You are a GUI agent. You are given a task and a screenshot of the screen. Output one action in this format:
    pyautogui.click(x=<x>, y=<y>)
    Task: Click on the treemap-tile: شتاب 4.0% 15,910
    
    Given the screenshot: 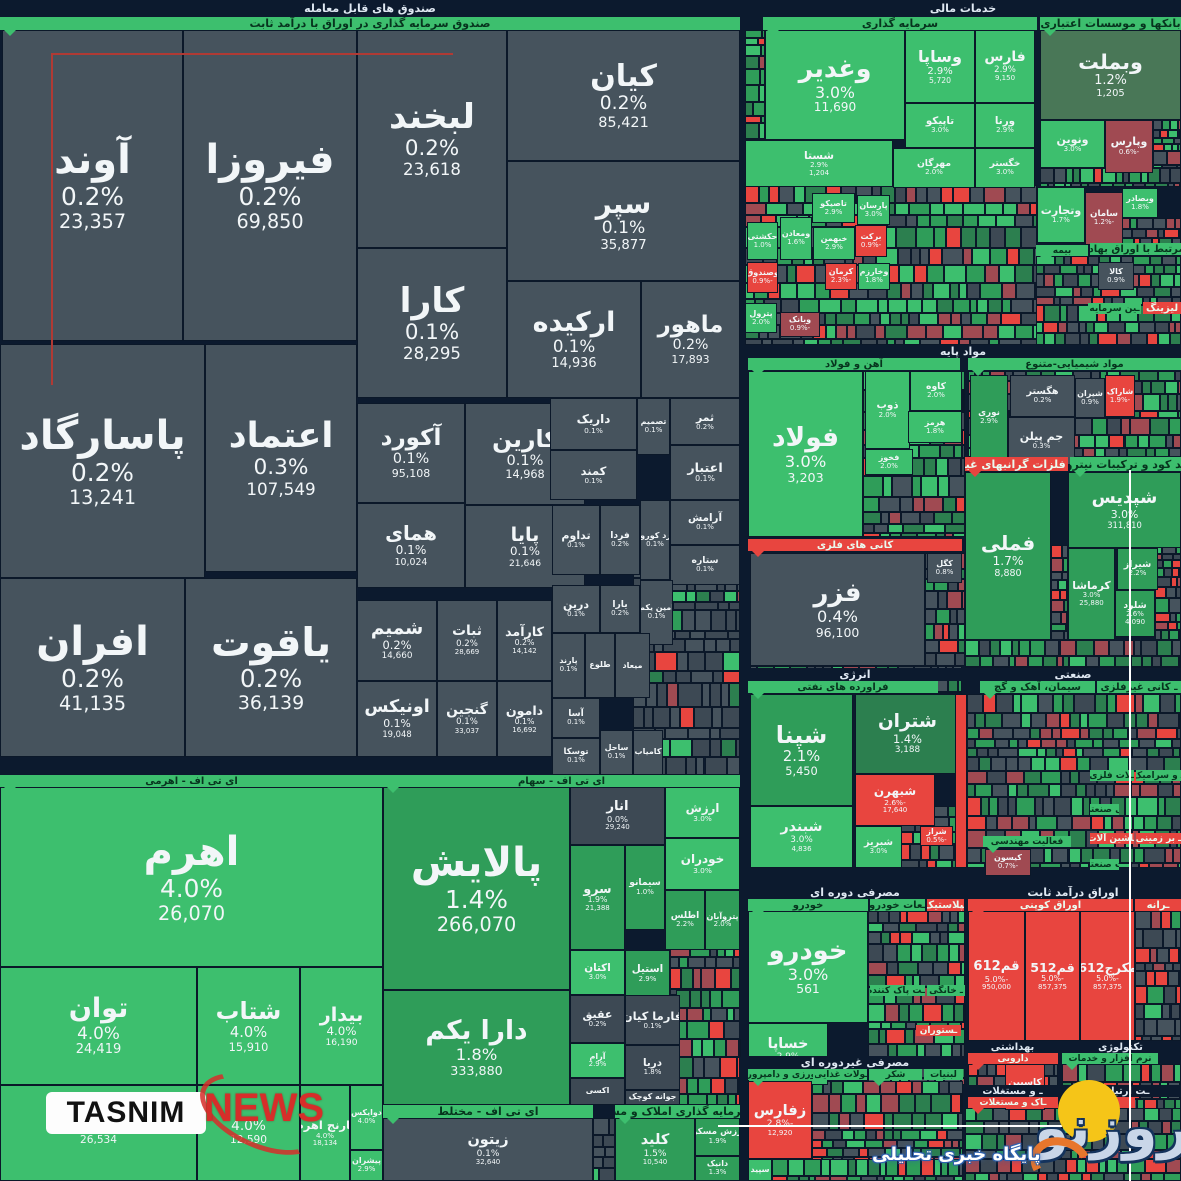 What is the action you would take?
    pyautogui.click(x=248, y=1026)
    